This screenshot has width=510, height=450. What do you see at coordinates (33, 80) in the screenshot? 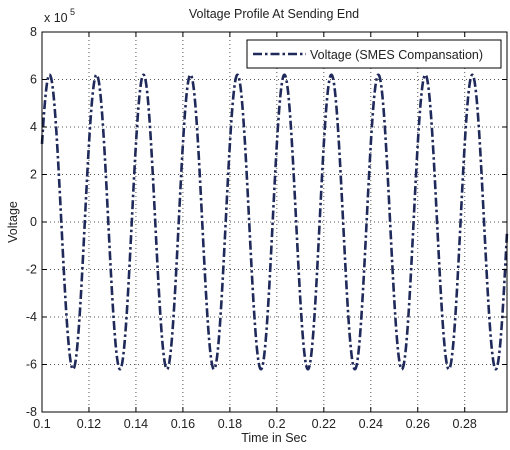
I see `y-tick-label: 6` at bounding box center [33, 80].